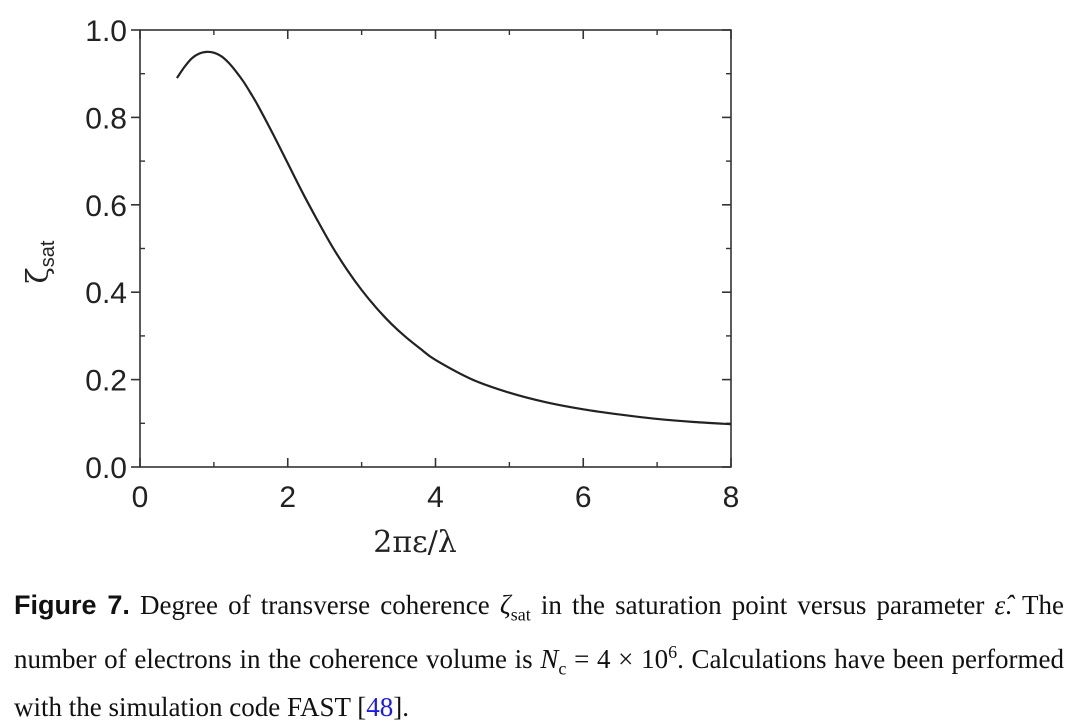 Image resolution: width=1074 pixels, height=726 pixels. I want to click on y-tick-label: 1.0, so click(106, 31).